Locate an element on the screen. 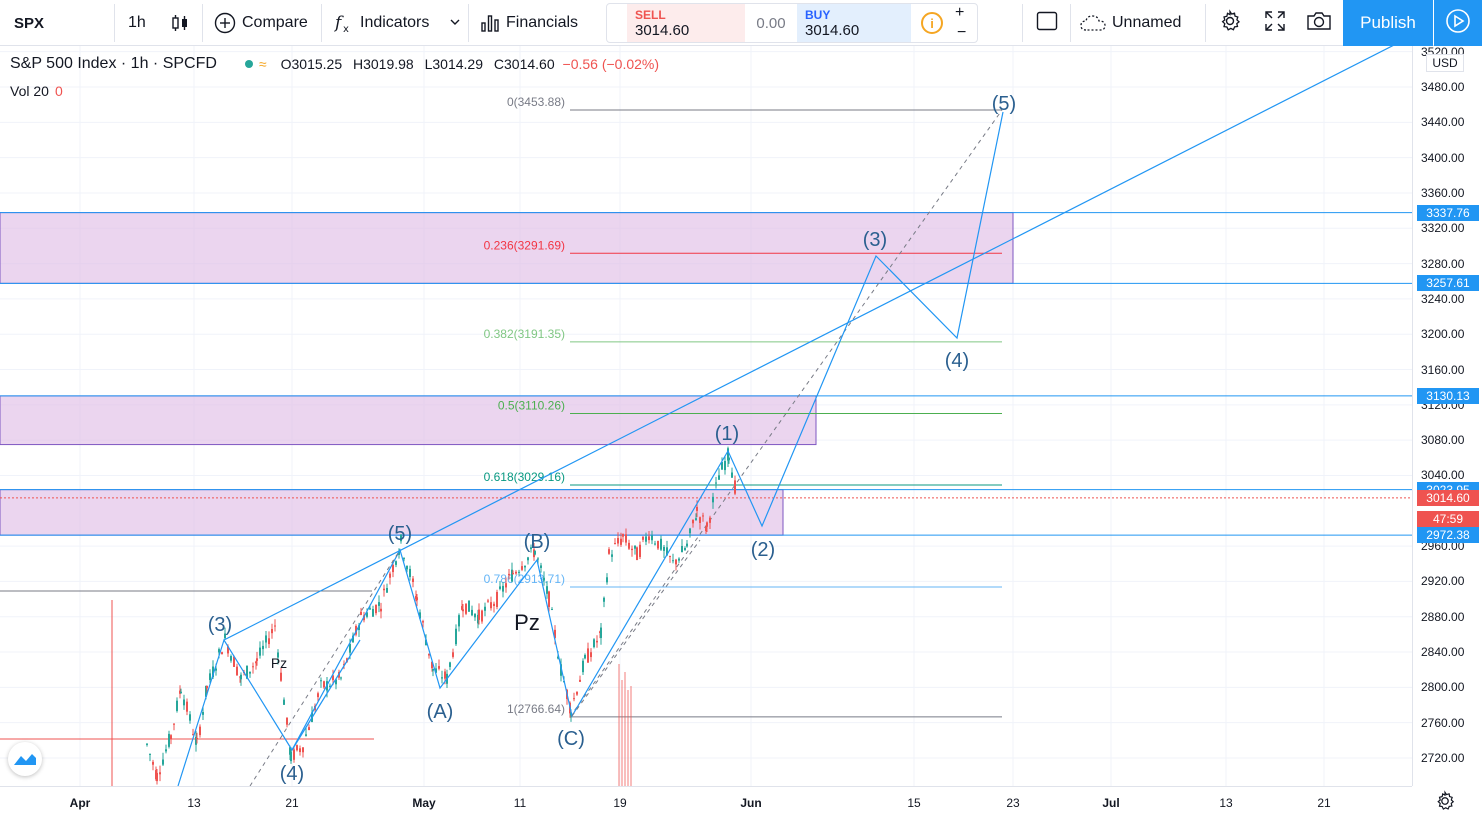  financials-button: Financials is located at coordinates (529, 23).